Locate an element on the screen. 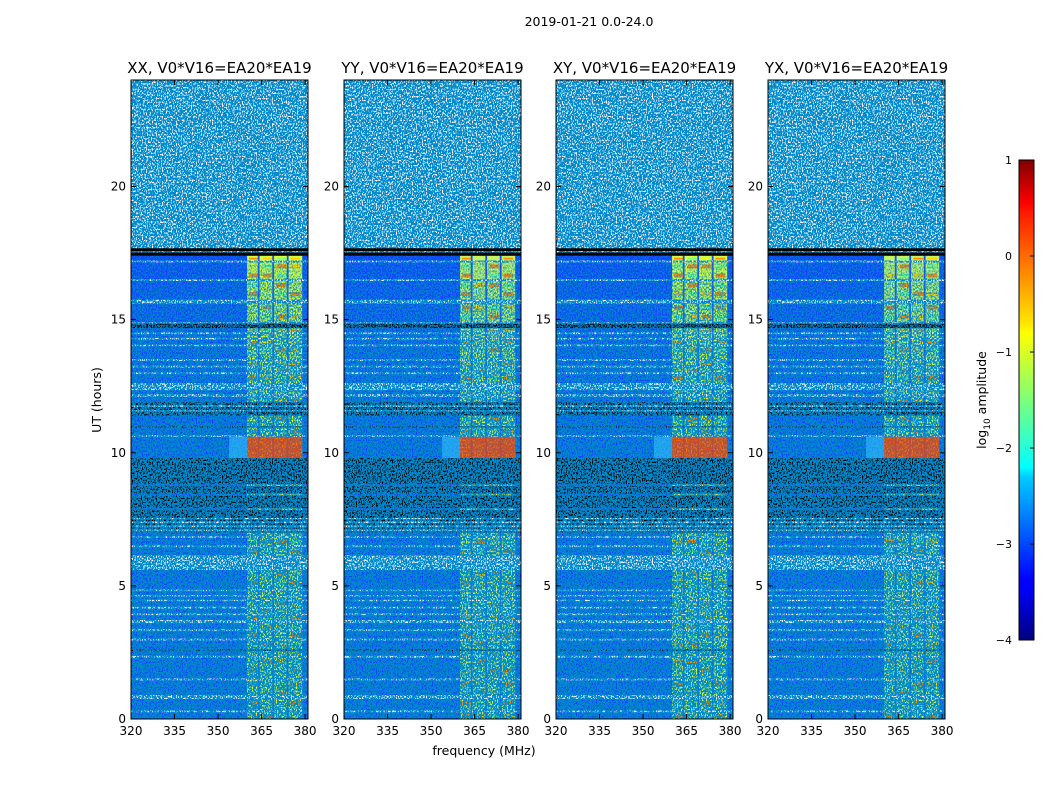  y-tick-label: 5 is located at coordinates (759, 586).